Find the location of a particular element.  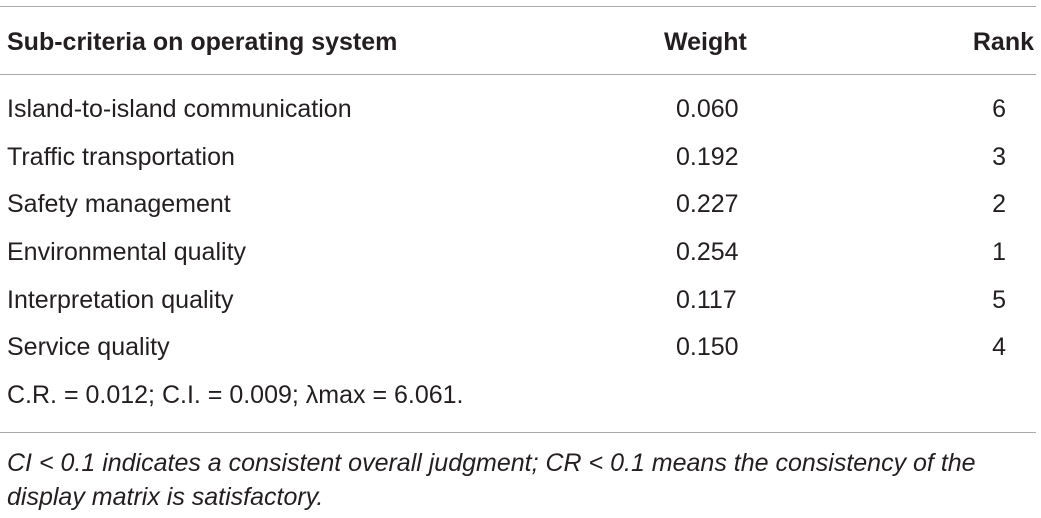

cell-rank: 6 is located at coordinates (999, 109).